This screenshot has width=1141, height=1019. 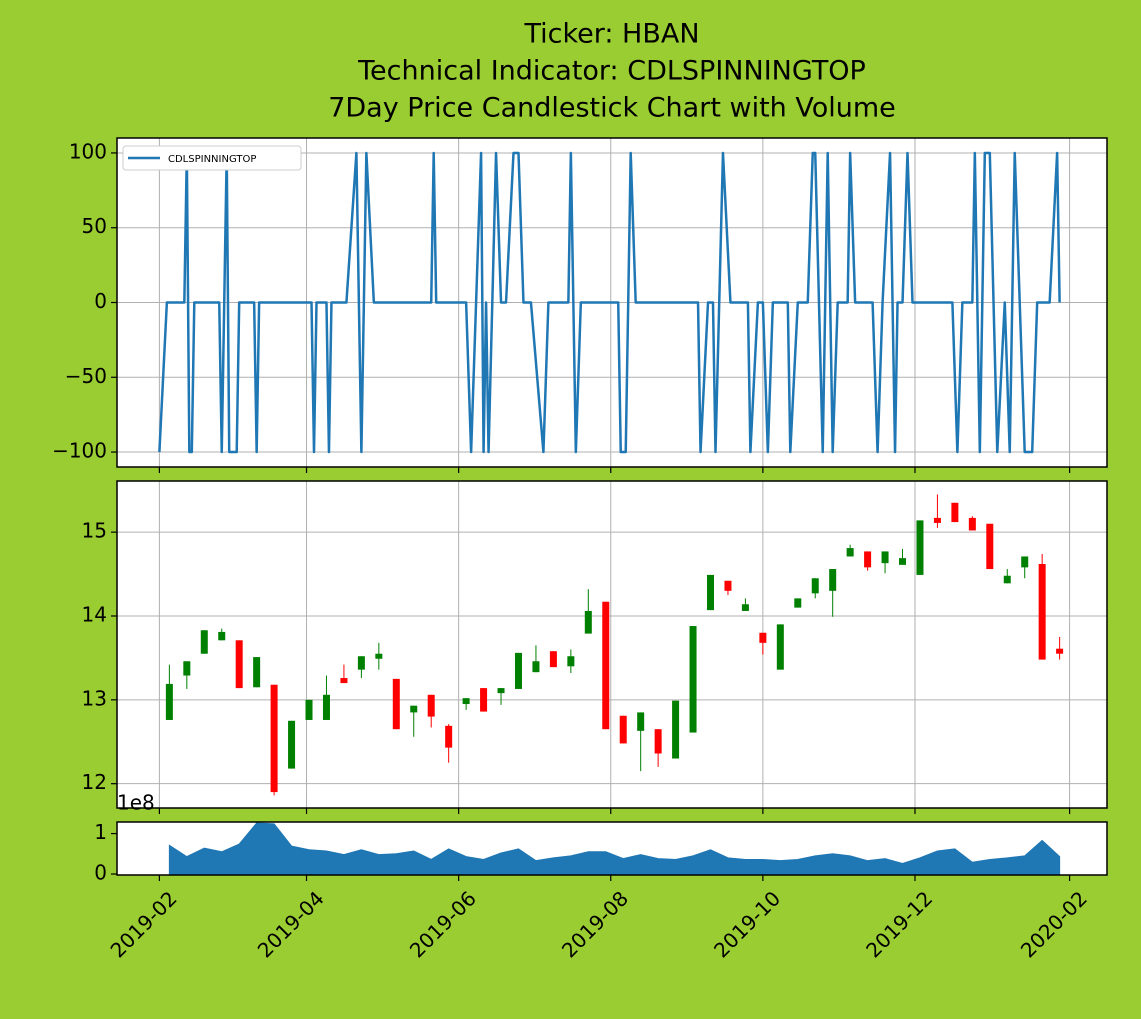 I want to click on x-tick-label: 2019-06, so click(x=443, y=924).